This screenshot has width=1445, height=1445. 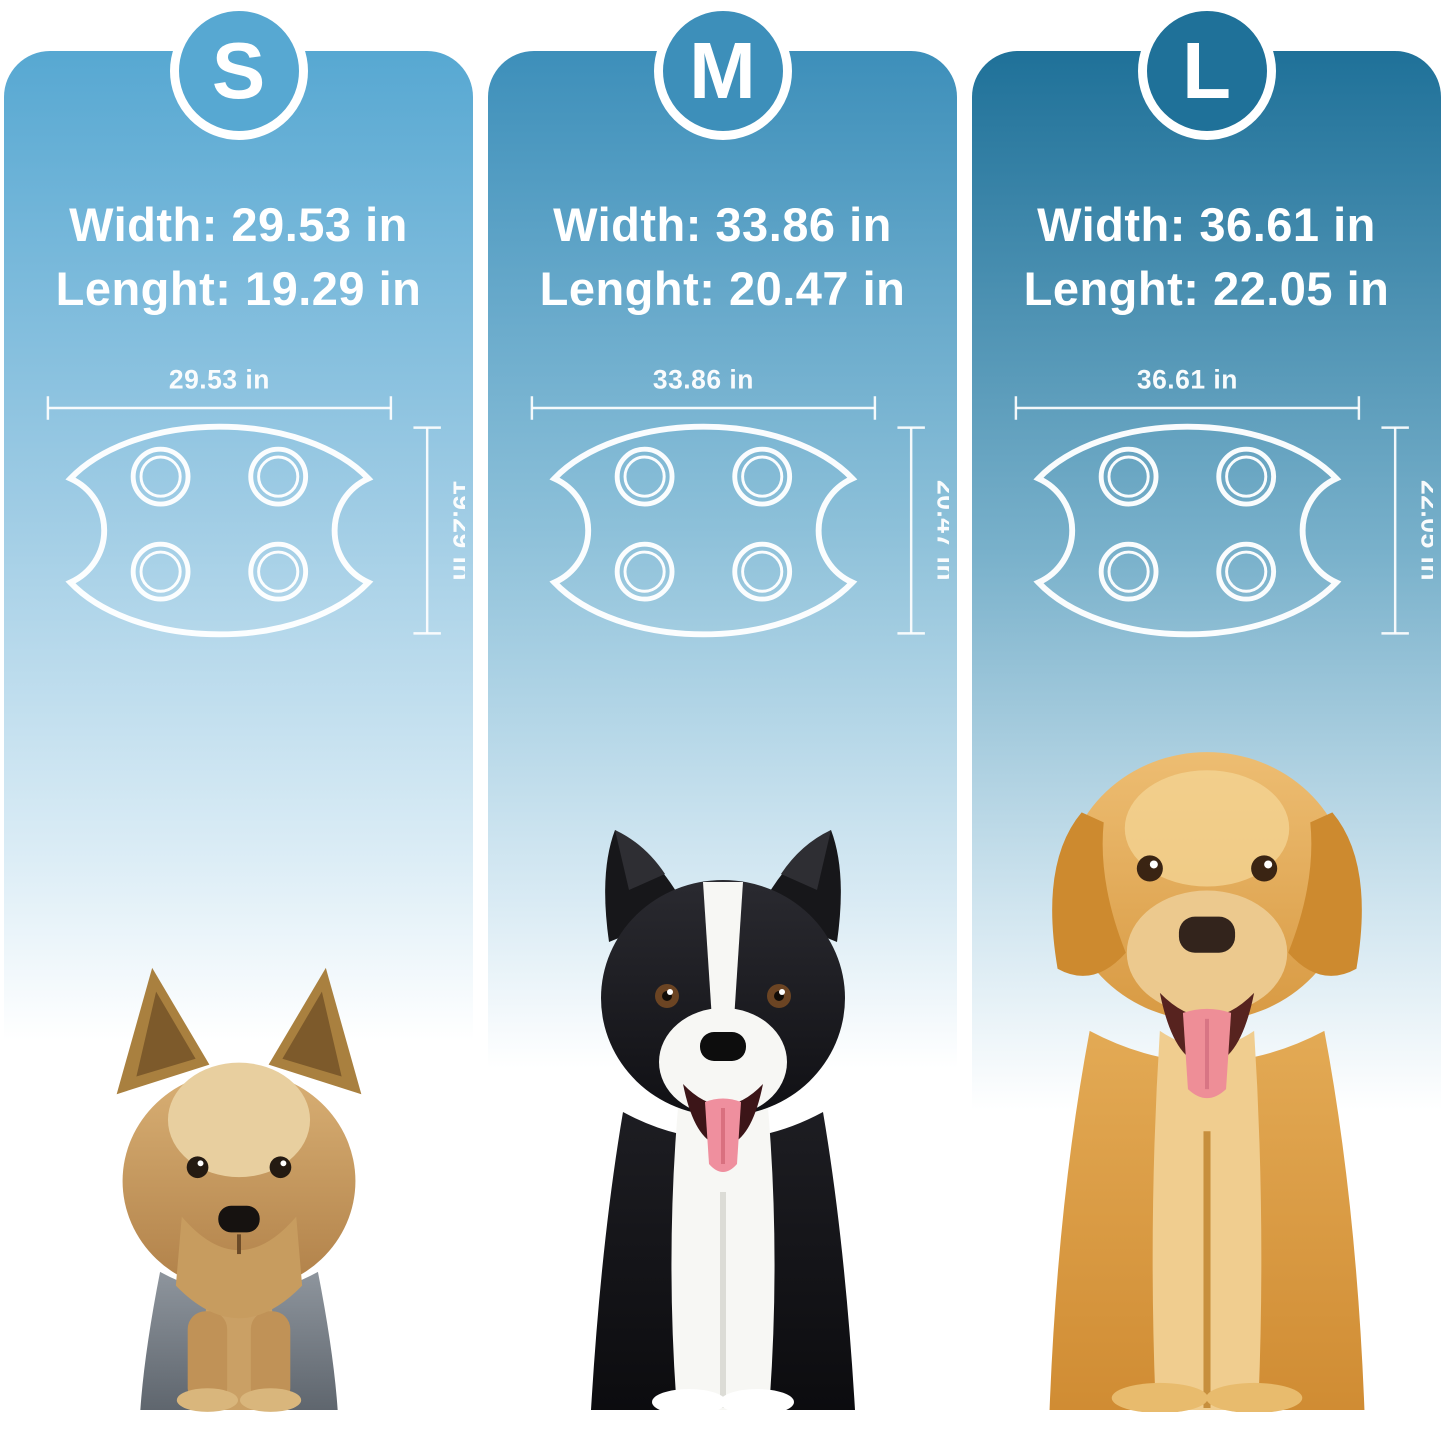 What do you see at coordinates (722, 224) in the screenshot?
I see `width-label: Width: 33.86 in` at bounding box center [722, 224].